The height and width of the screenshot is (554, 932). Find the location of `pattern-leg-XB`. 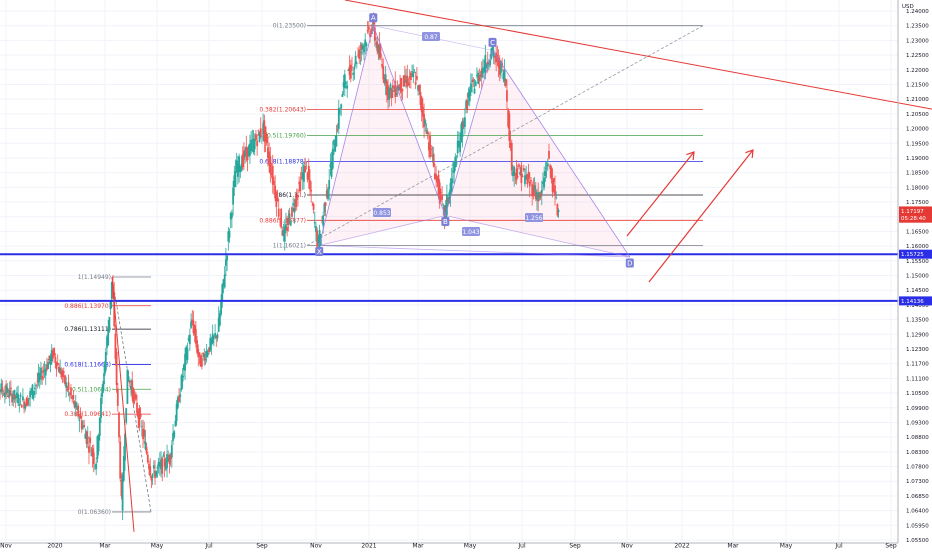

pattern-leg-XB is located at coordinates (382, 230).